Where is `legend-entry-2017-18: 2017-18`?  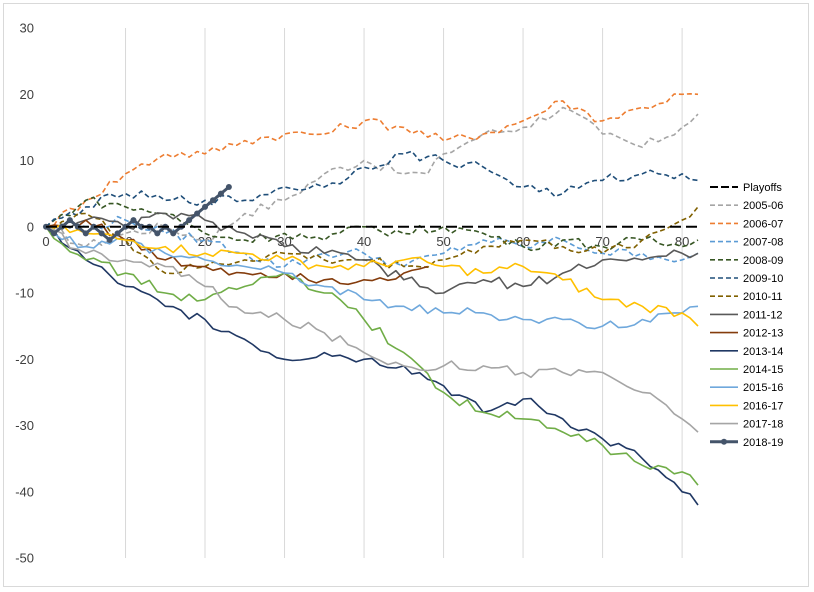 legend-entry-2017-18: 2017-18 is located at coordinates (746, 425).